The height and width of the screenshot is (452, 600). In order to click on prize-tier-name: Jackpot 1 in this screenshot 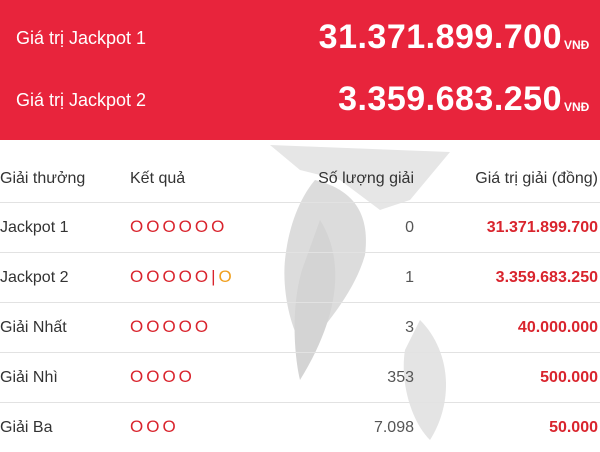, I will do `click(34, 227)`.